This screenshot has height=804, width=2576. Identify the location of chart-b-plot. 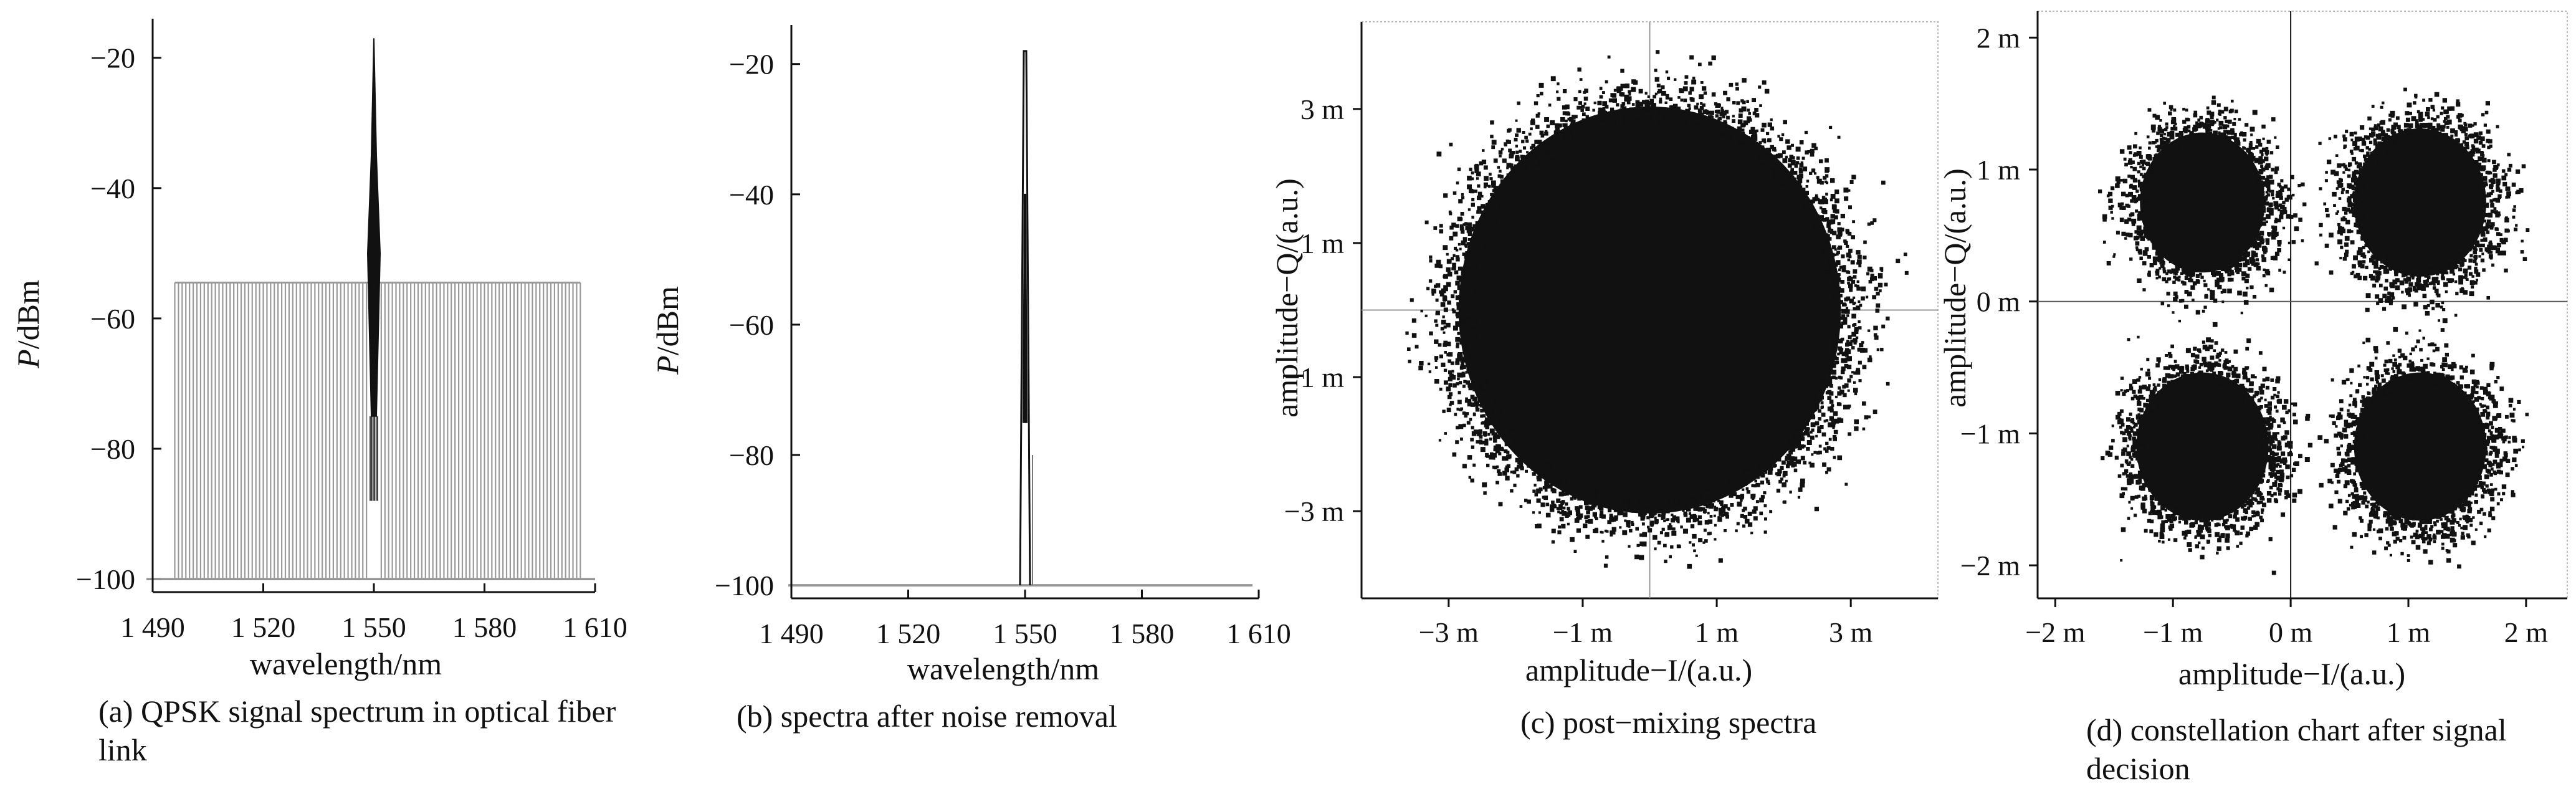
(1020, 318).